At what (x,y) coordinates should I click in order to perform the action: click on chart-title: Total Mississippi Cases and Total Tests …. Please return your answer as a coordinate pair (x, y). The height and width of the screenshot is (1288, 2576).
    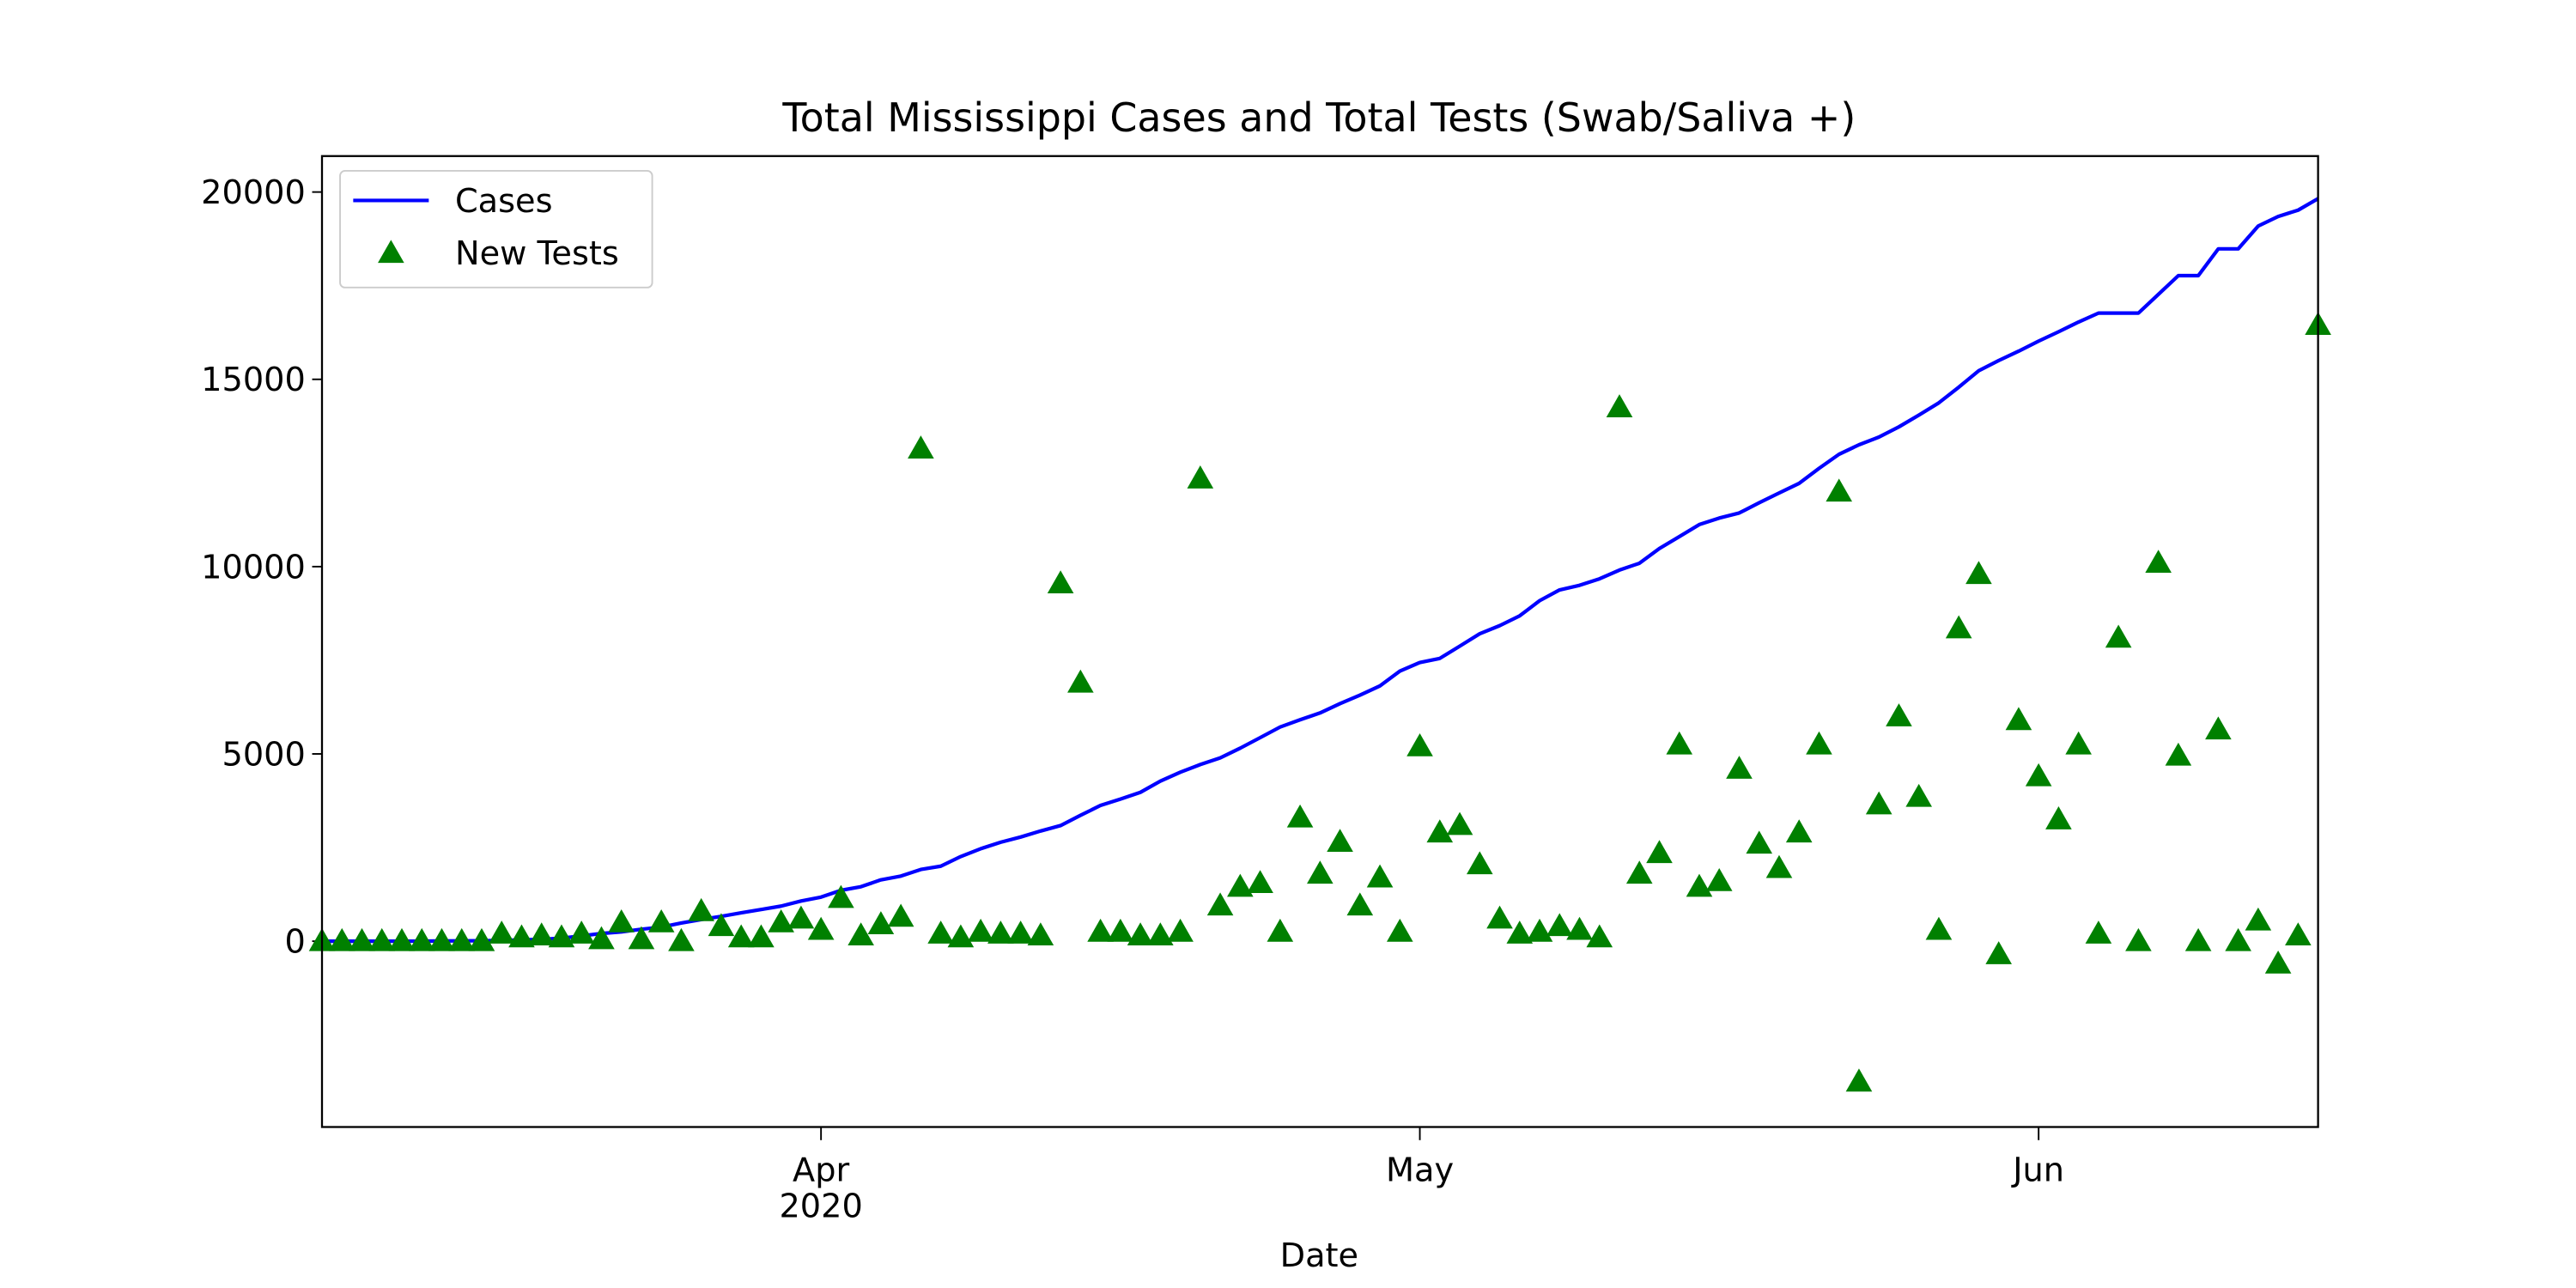
    Looking at the image, I should click on (1319, 117).